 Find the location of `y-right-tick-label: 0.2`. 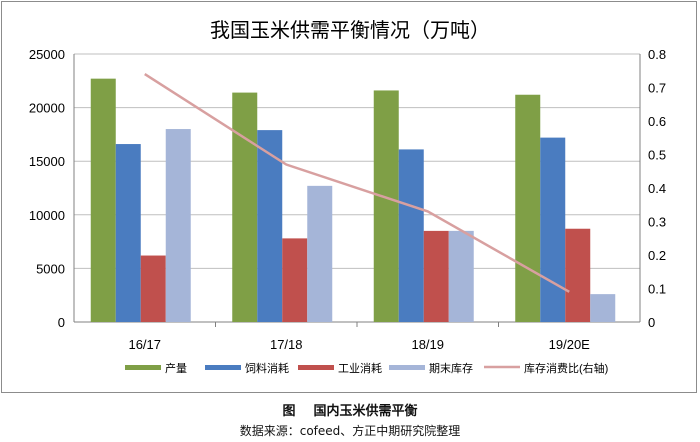

y-right-tick-label: 0.2 is located at coordinates (657, 255).